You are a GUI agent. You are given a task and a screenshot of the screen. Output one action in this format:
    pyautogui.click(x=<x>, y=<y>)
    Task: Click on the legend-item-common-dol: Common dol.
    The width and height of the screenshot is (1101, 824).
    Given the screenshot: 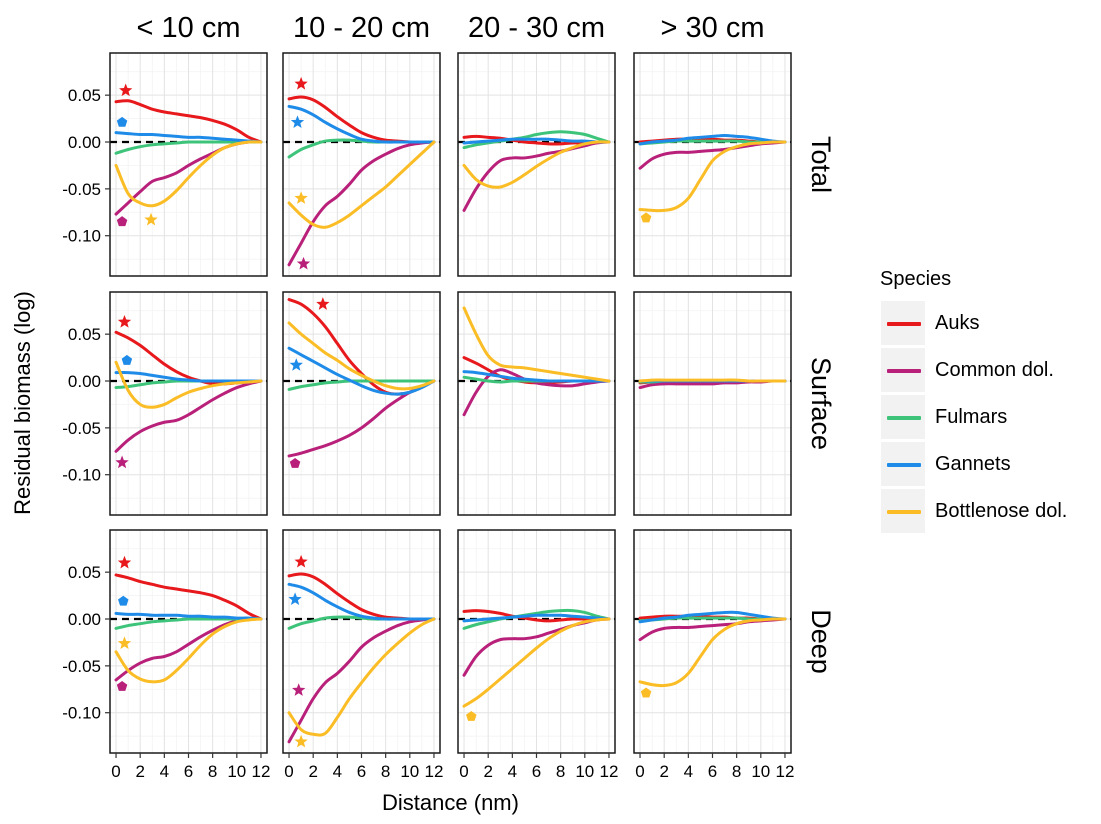 What is the action you would take?
    pyautogui.click(x=990, y=370)
    